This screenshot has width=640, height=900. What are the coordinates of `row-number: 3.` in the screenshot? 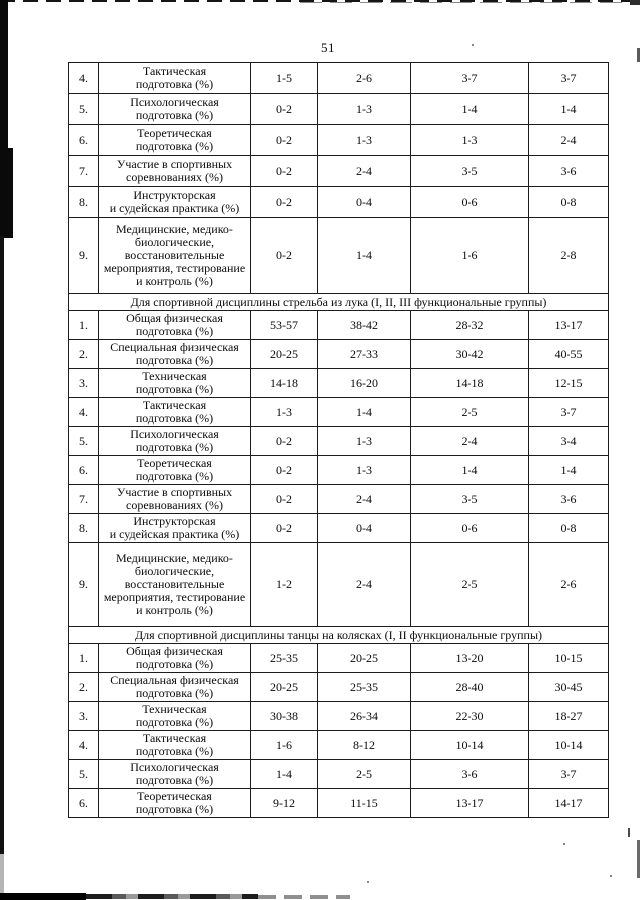 It's located at (83, 383).